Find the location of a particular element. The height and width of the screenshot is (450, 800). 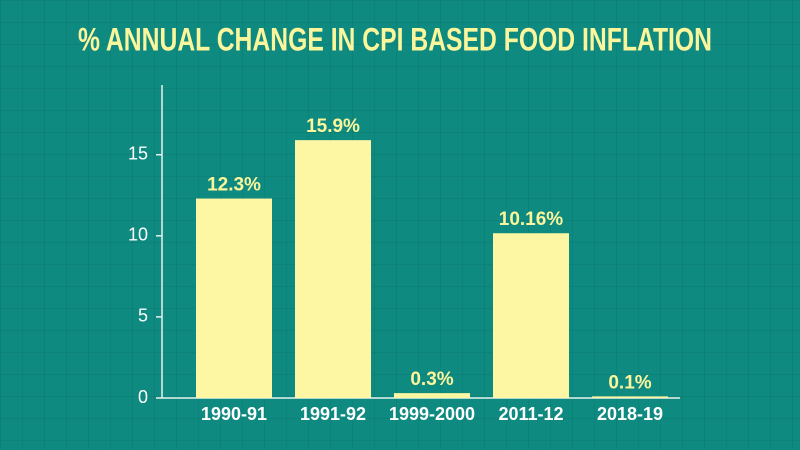

y-tick-label: 5 is located at coordinates (143, 316).